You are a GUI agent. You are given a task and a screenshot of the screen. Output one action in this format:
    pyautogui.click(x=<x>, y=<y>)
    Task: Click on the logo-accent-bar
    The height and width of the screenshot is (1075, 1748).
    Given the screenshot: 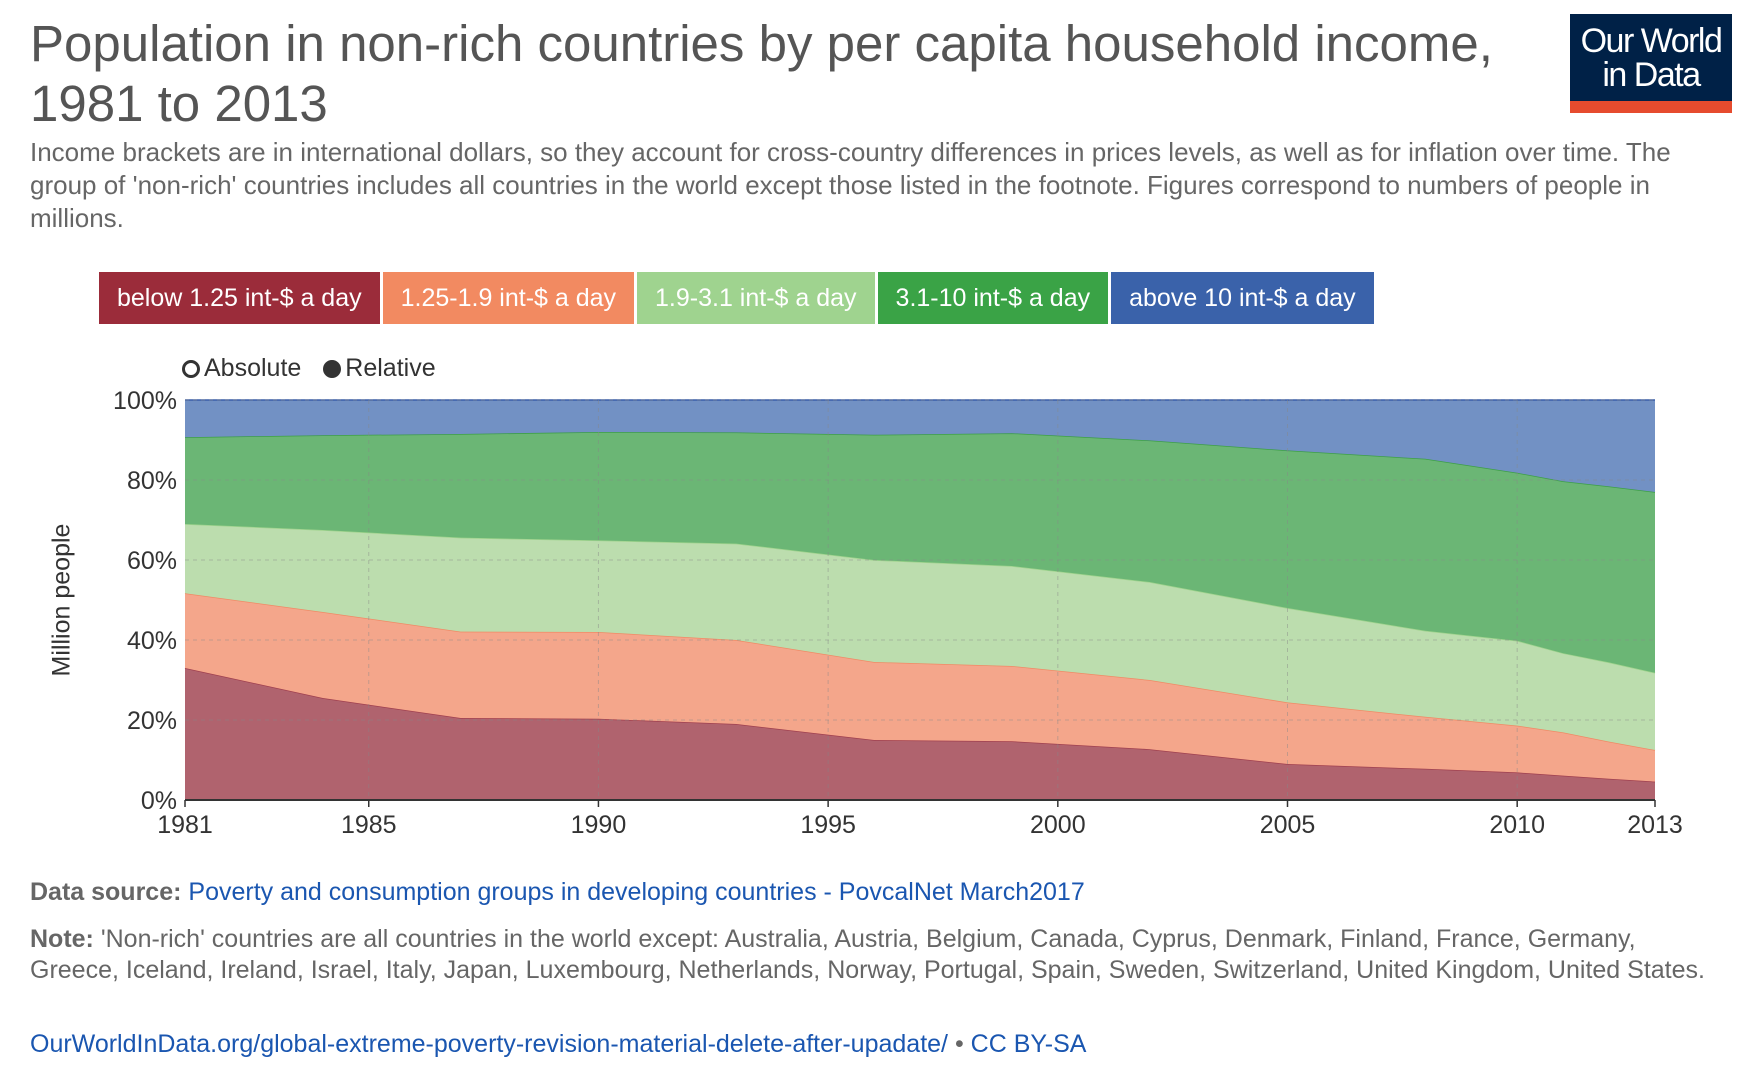 What is the action you would take?
    pyautogui.click(x=1651, y=107)
    